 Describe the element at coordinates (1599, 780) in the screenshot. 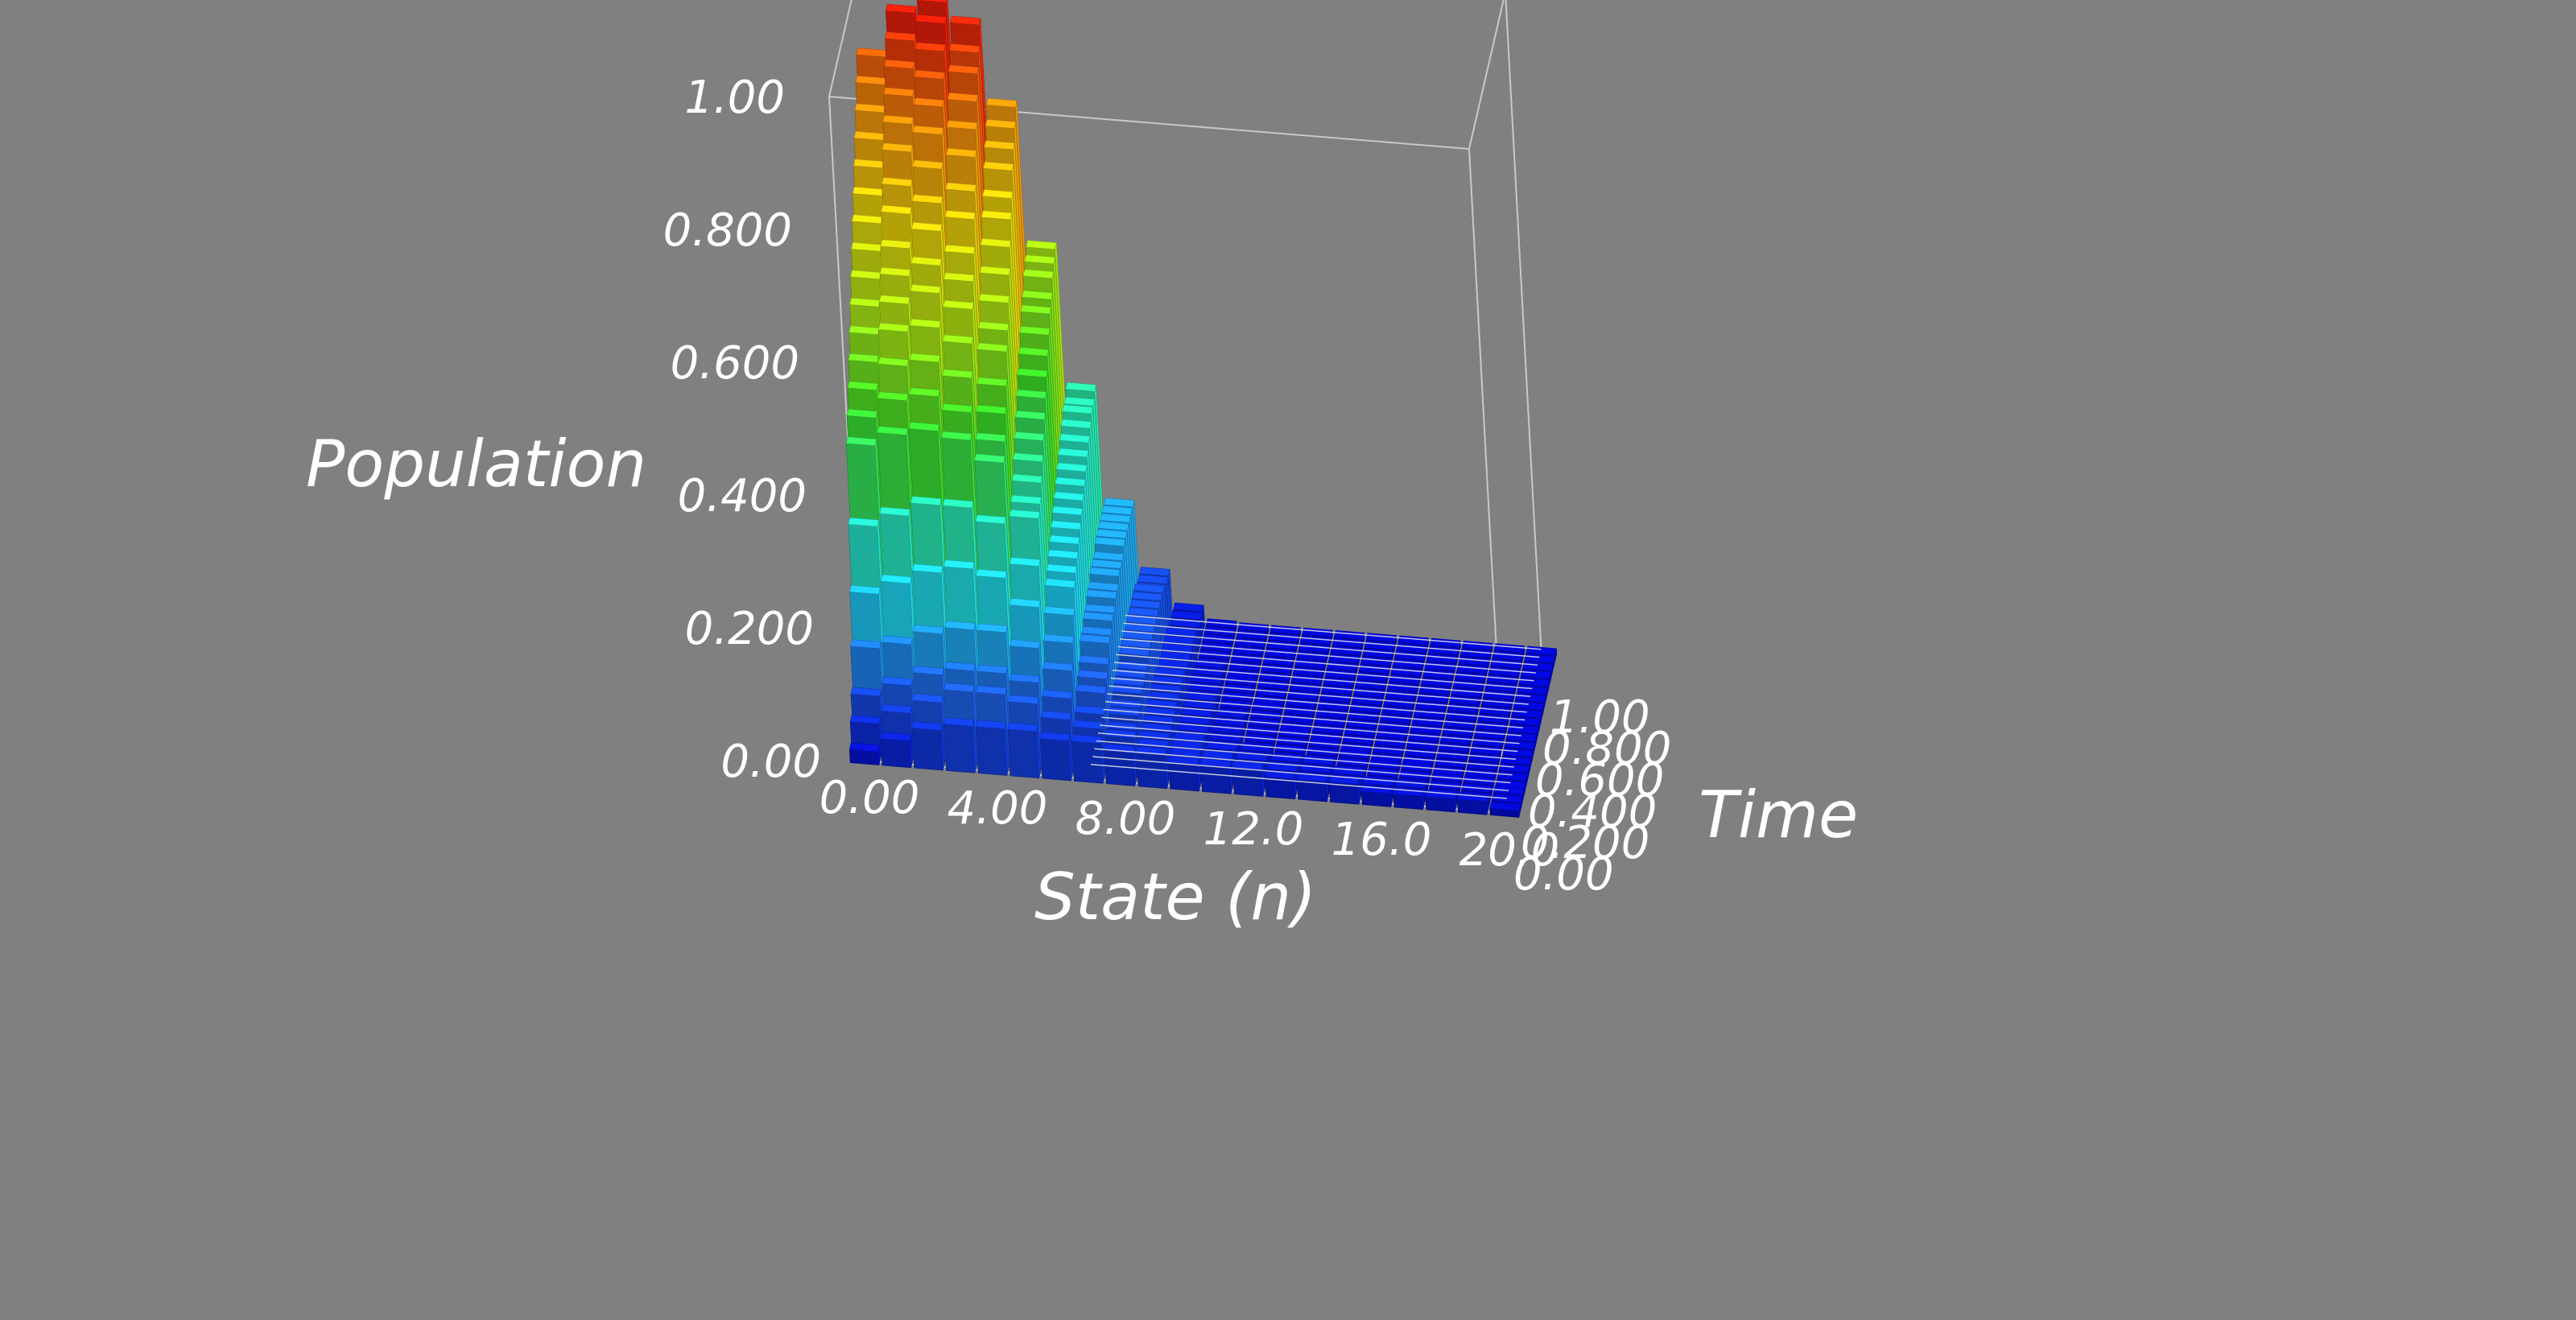

I see `y-tick-label: 0.600` at that location.